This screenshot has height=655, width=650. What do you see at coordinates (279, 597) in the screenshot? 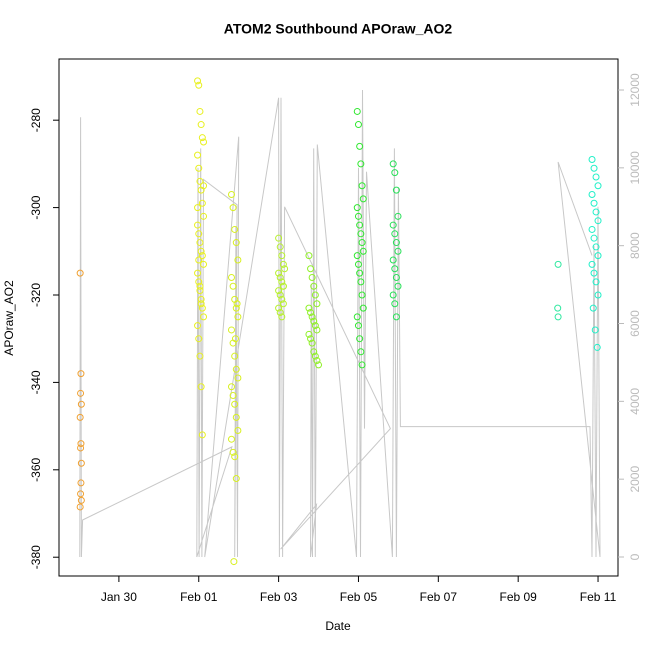
I see `x-tick-label: Feb 03` at bounding box center [279, 597].